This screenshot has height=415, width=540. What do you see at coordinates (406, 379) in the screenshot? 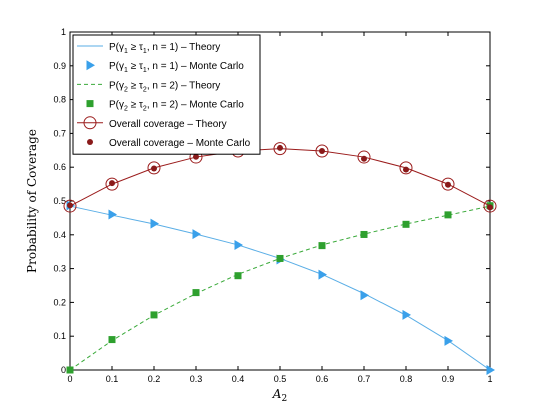
I see `x-tick-label: 0.8` at bounding box center [406, 379].